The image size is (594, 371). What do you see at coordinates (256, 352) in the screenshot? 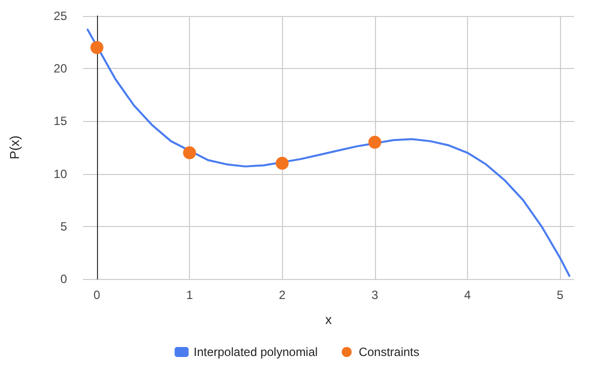
I see `legend-label: Interpolated polynomial` at bounding box center [256, 352].